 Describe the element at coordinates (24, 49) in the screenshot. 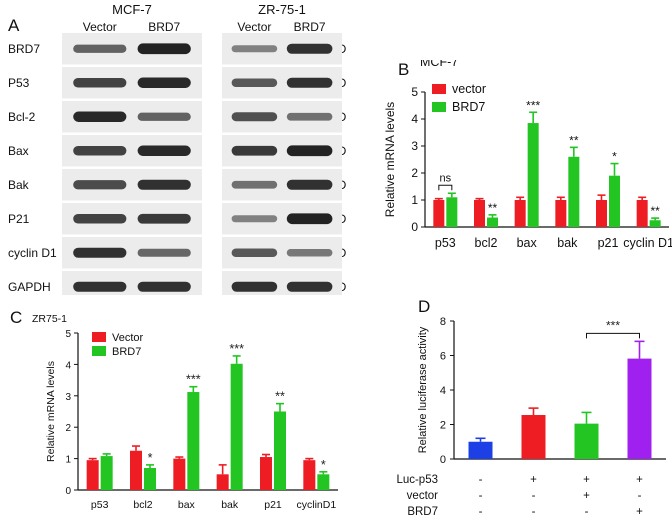

I see `blot-protein-label: BRD7` at that location.